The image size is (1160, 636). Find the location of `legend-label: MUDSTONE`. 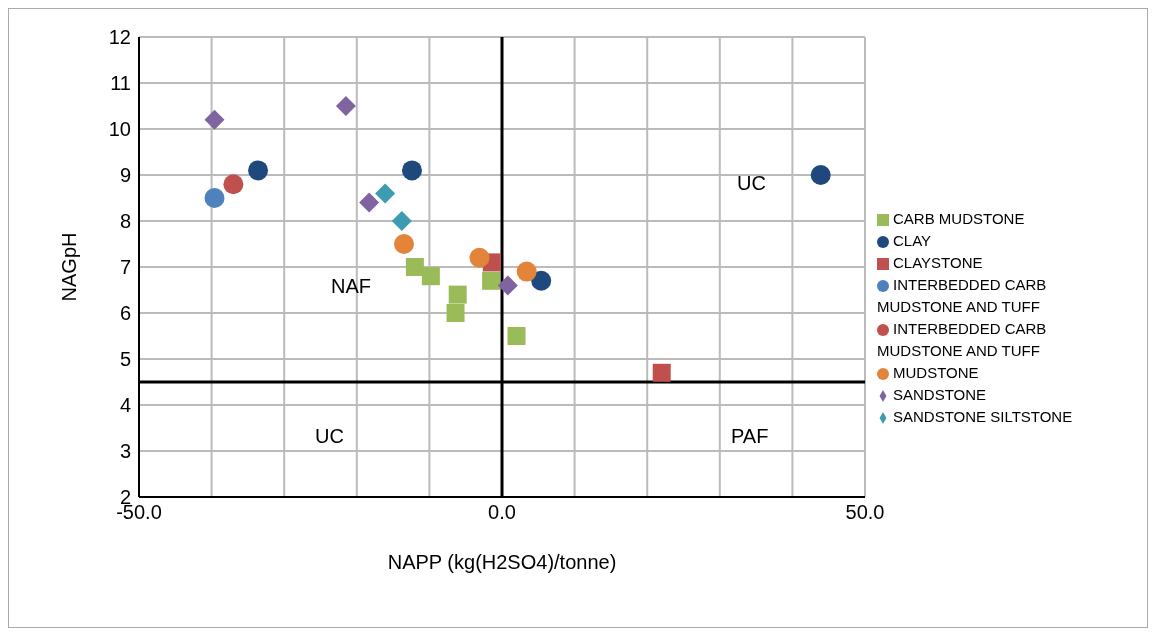

legend-label: MUDSTONE is located at coordinates (936, 372).